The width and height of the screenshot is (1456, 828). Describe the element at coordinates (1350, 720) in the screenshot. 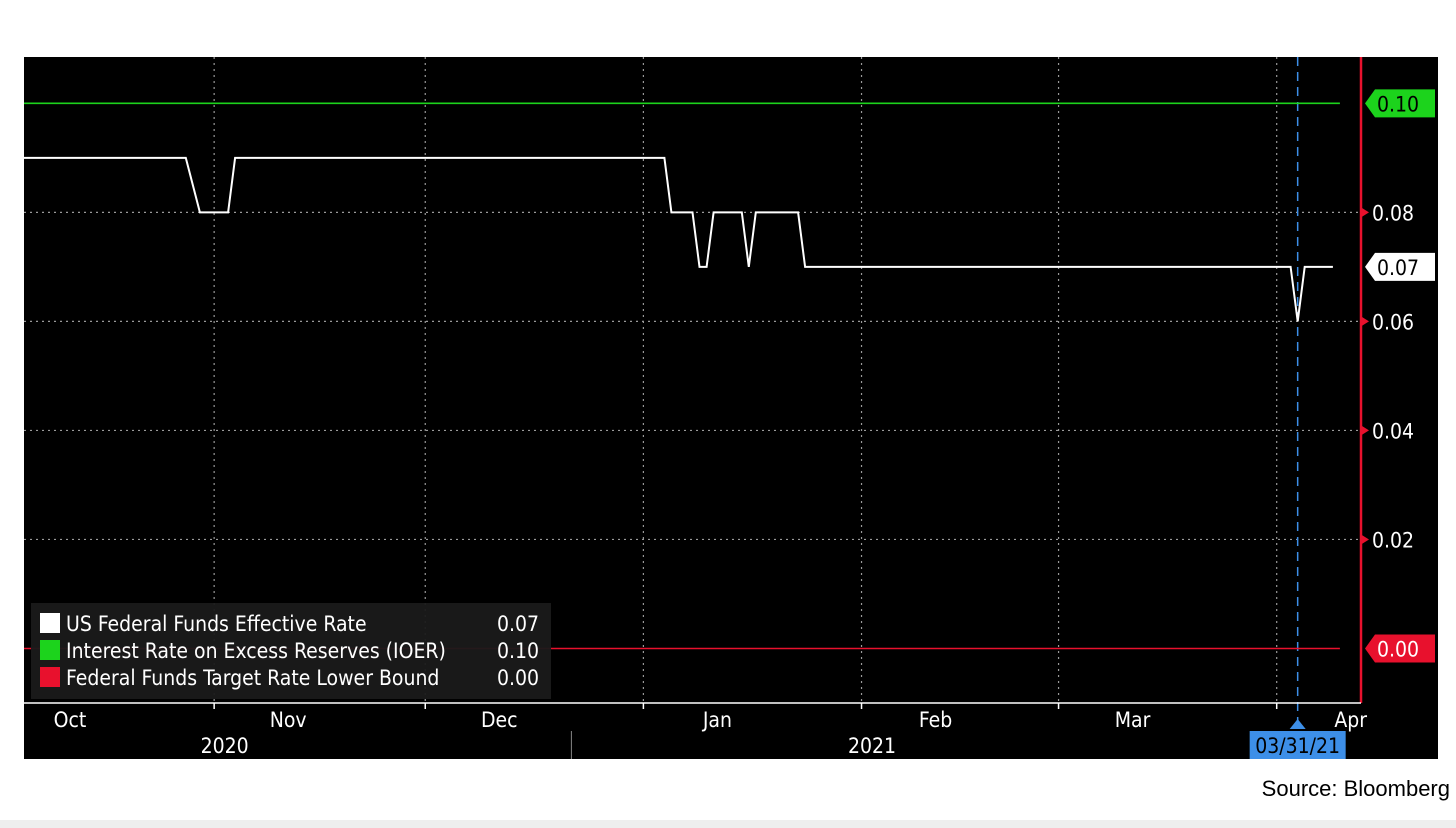

I see `x-tick-label: Apr` at that location.